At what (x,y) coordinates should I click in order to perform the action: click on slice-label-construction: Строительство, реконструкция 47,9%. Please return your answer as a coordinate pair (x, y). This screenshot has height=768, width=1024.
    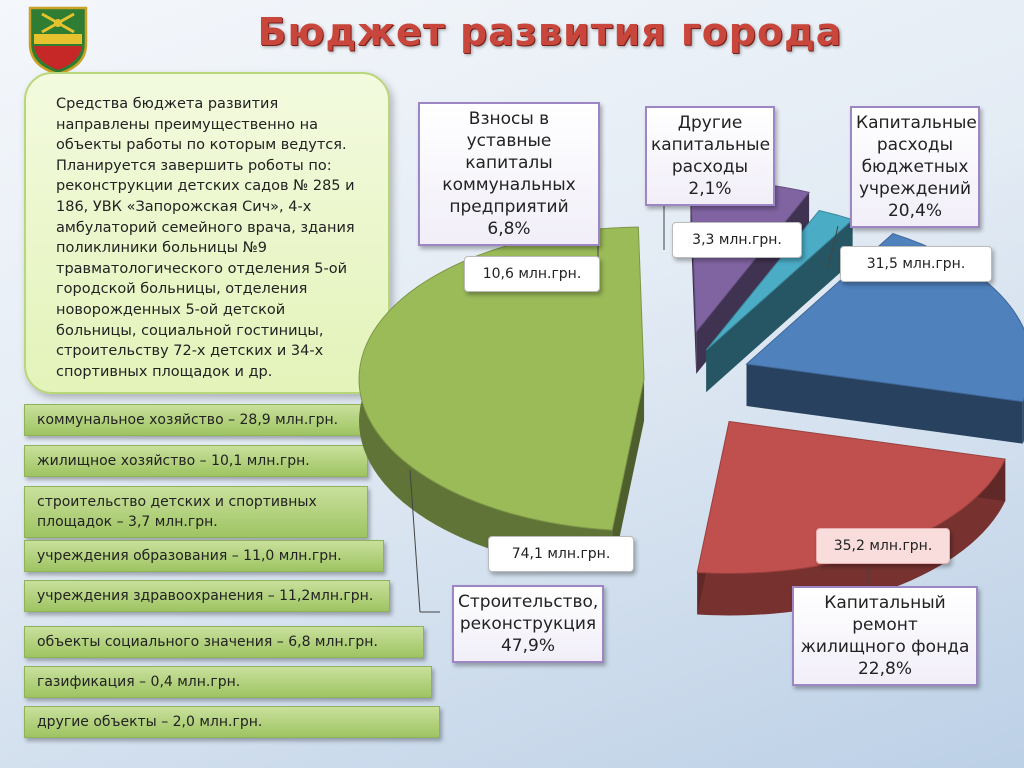
    Looking at the image, I should click on (528, 624).